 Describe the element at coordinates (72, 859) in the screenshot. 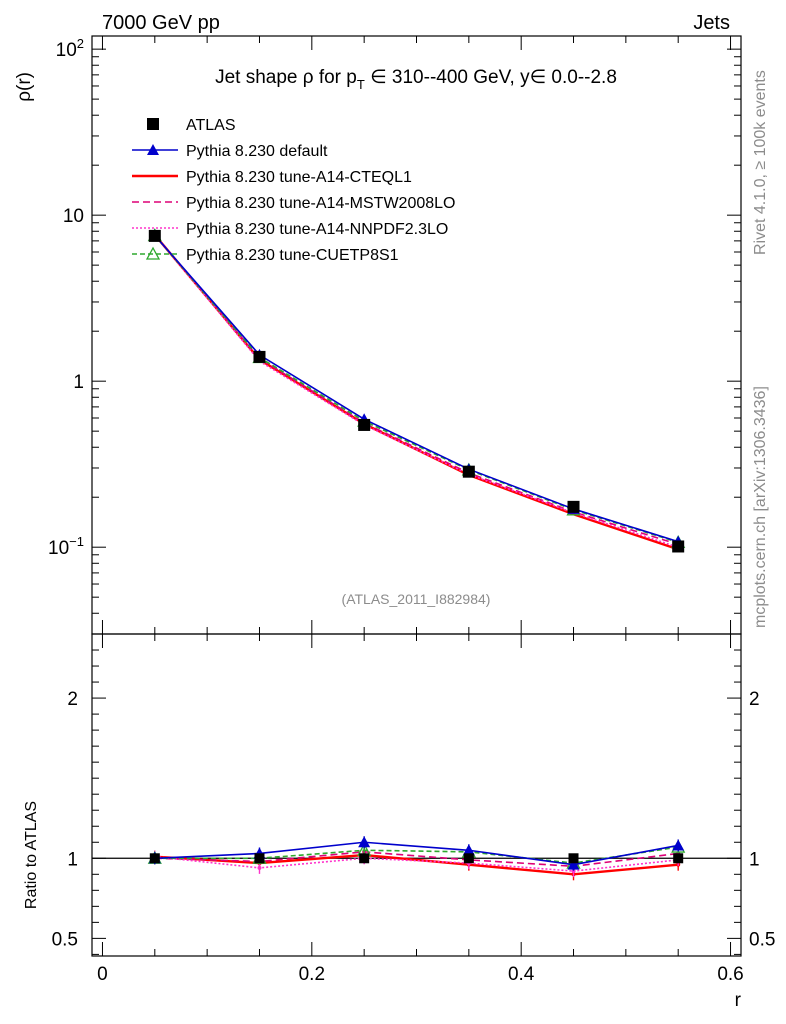

I see `ratio-y-tick-label: 1` at that location.